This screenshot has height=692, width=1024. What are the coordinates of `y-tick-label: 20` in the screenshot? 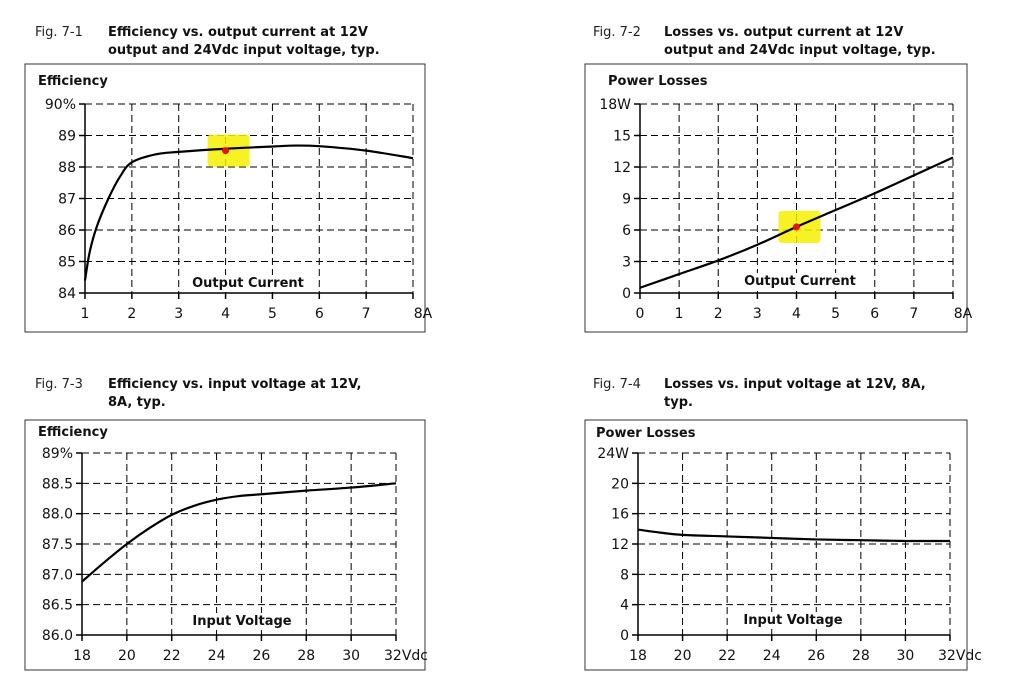 It's located at (620, 484).